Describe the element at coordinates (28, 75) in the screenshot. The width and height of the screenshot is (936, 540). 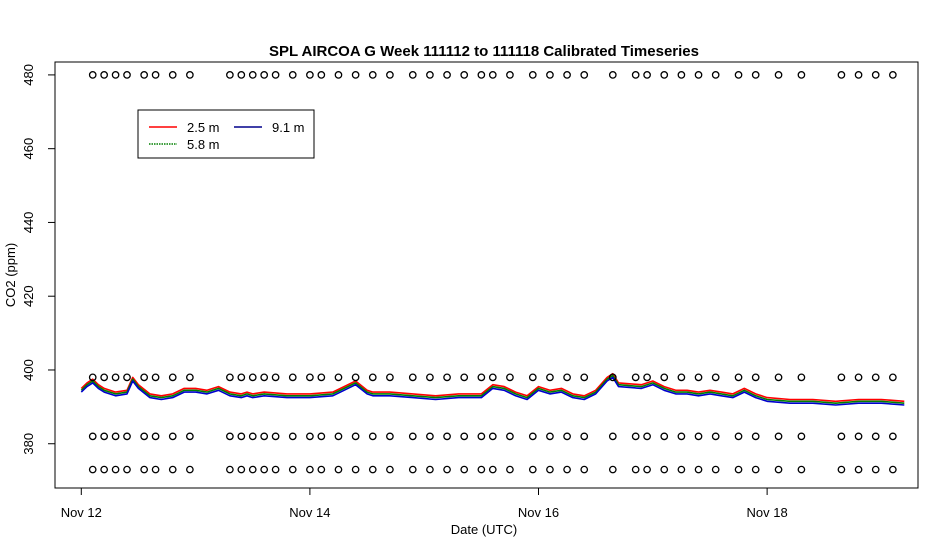
I see `y-tick-label-5: 480` at that location.